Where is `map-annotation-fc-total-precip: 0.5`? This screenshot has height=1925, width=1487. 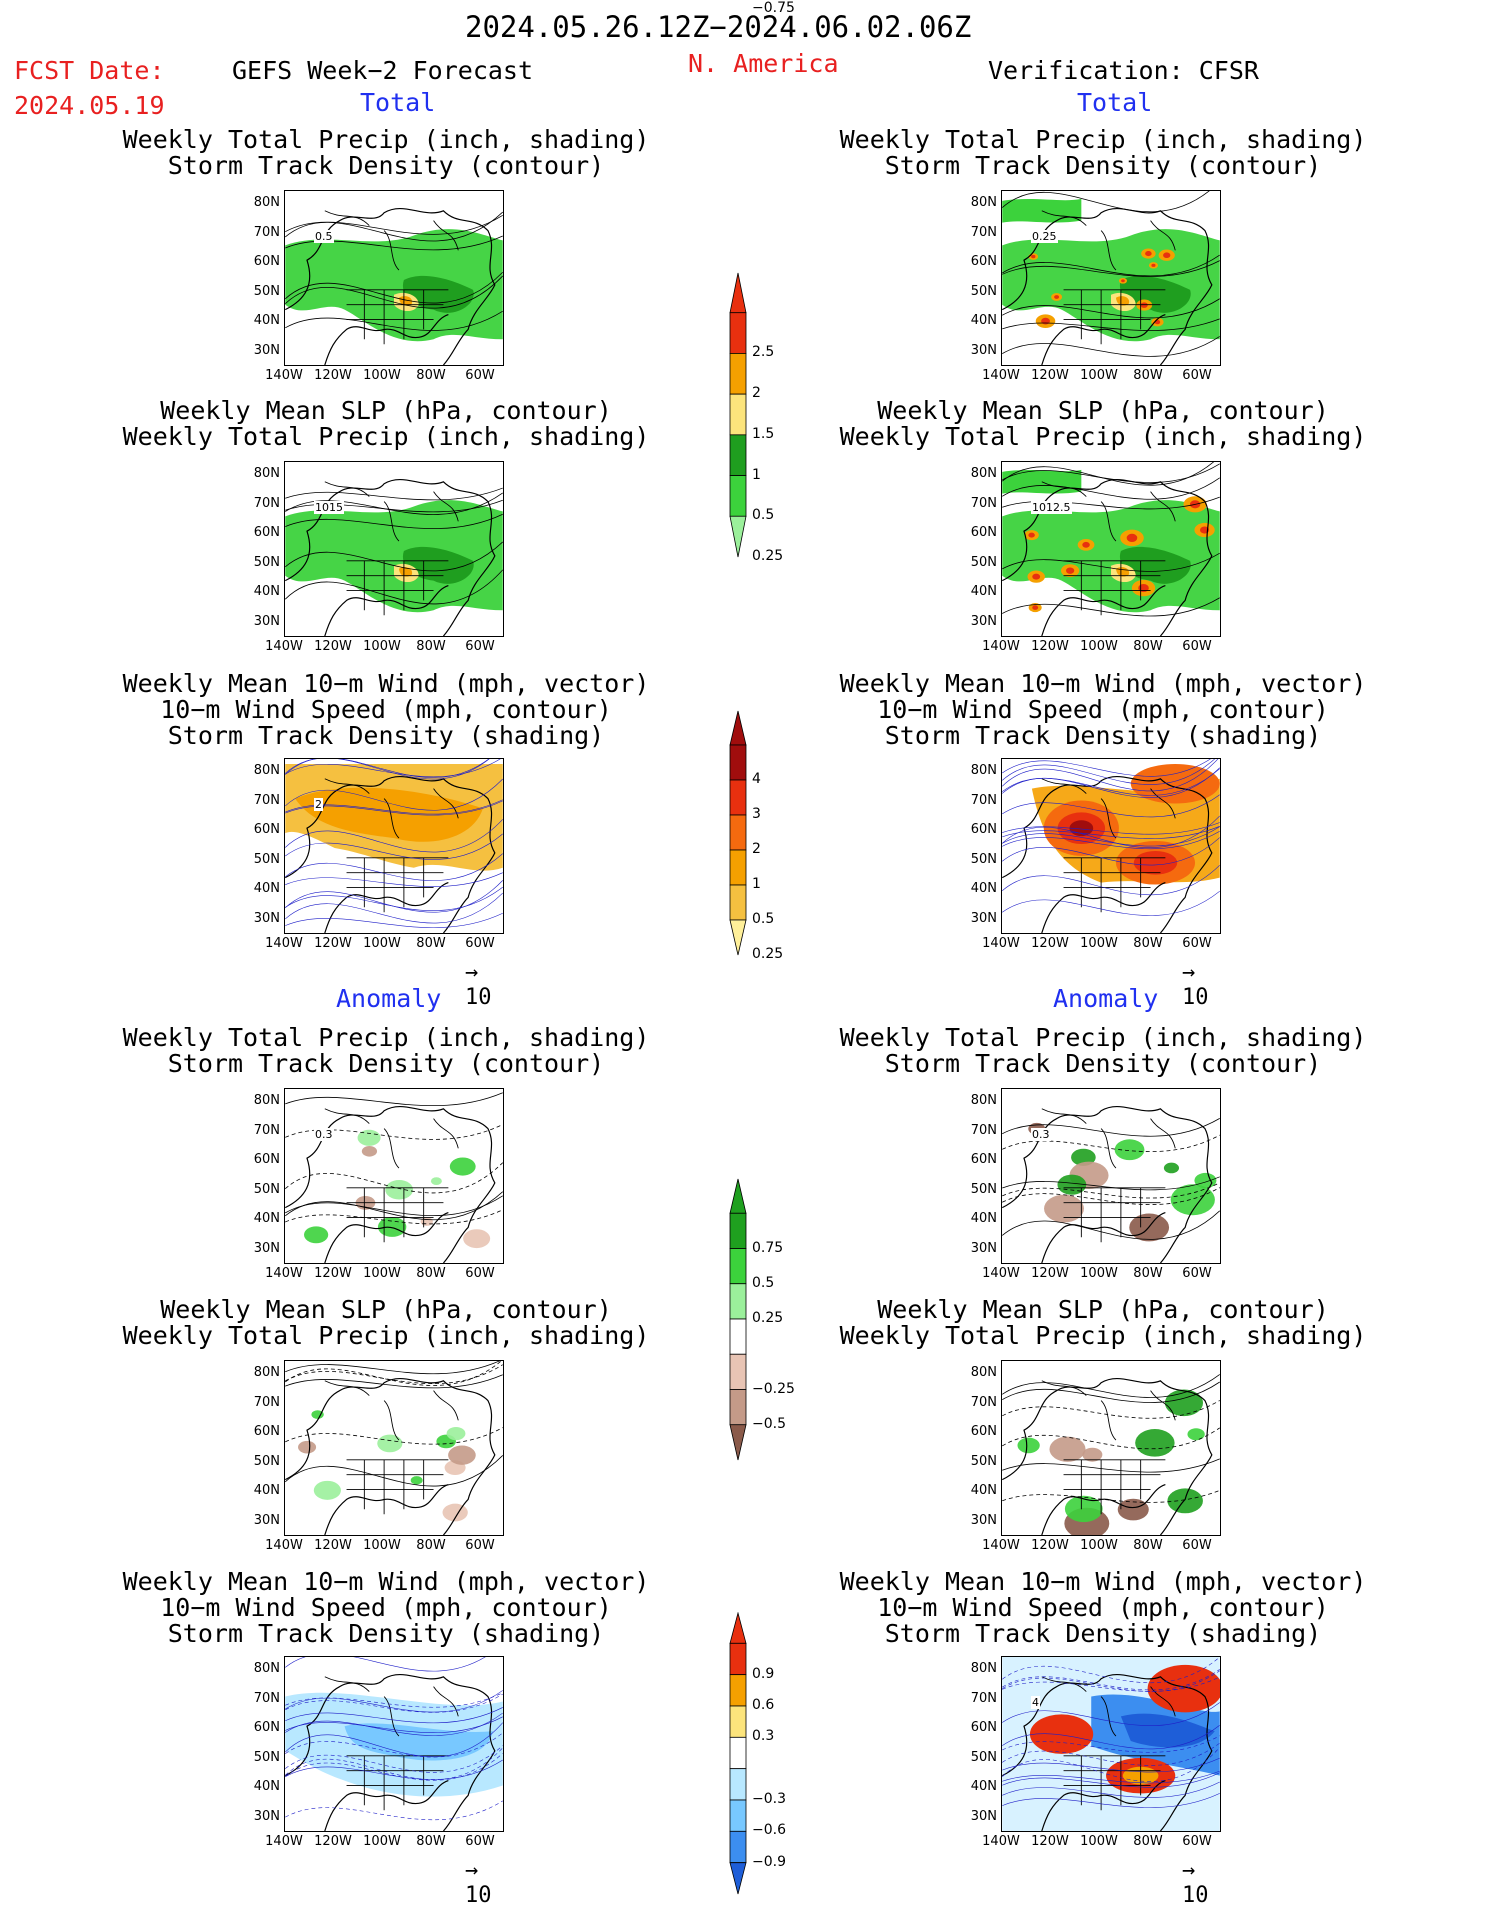
map-annotation-fc-total-precip: 0.5 is located at coordinates (324, 236).